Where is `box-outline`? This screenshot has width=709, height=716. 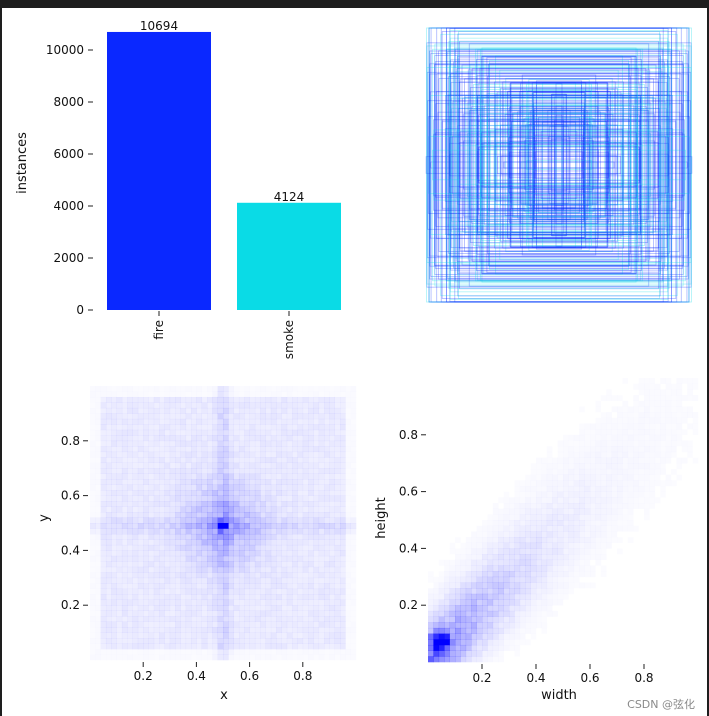 box-outline is located at coordinates (559, 165).